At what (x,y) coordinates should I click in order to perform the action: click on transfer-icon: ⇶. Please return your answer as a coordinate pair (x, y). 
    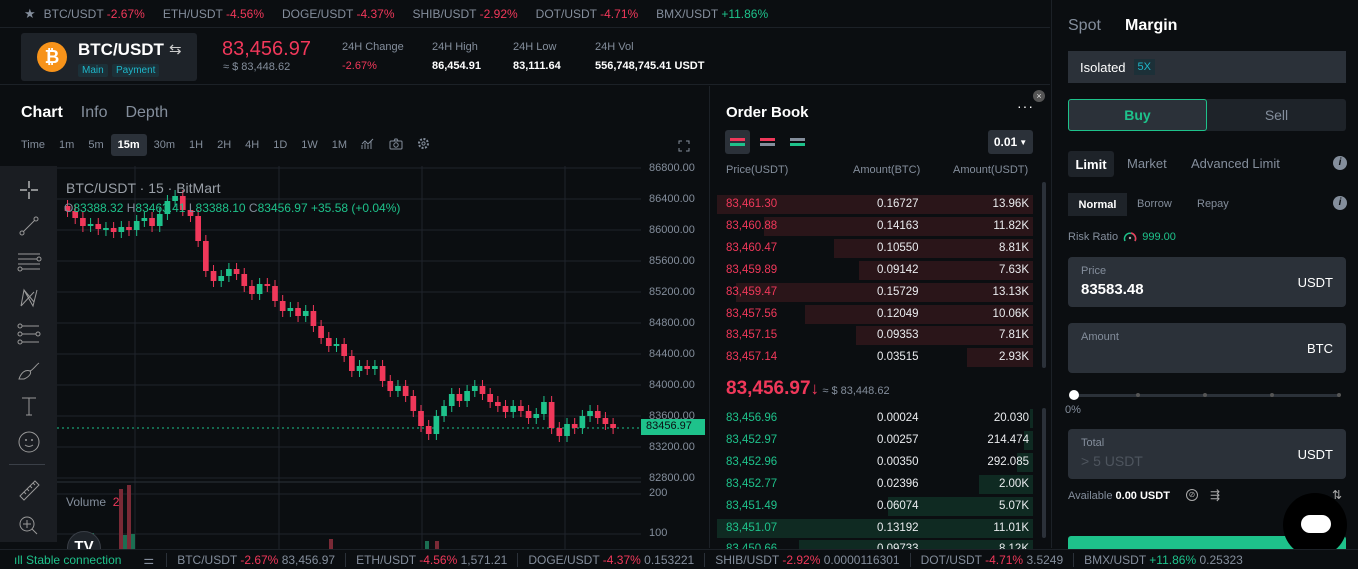
    Looking at the image, I should click on (1215, 495).